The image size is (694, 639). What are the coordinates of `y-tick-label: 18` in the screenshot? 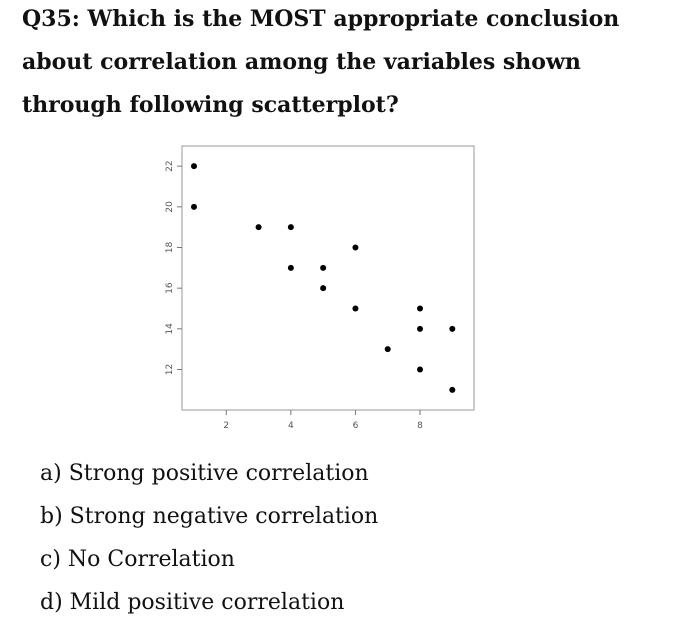 It's located at (170, 248).